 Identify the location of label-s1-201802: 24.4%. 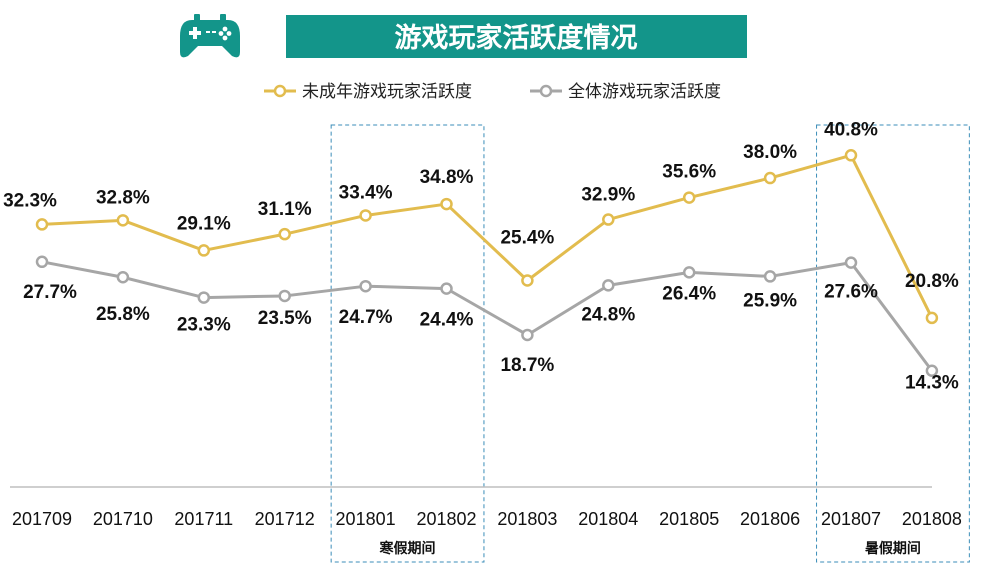
(447, 320).